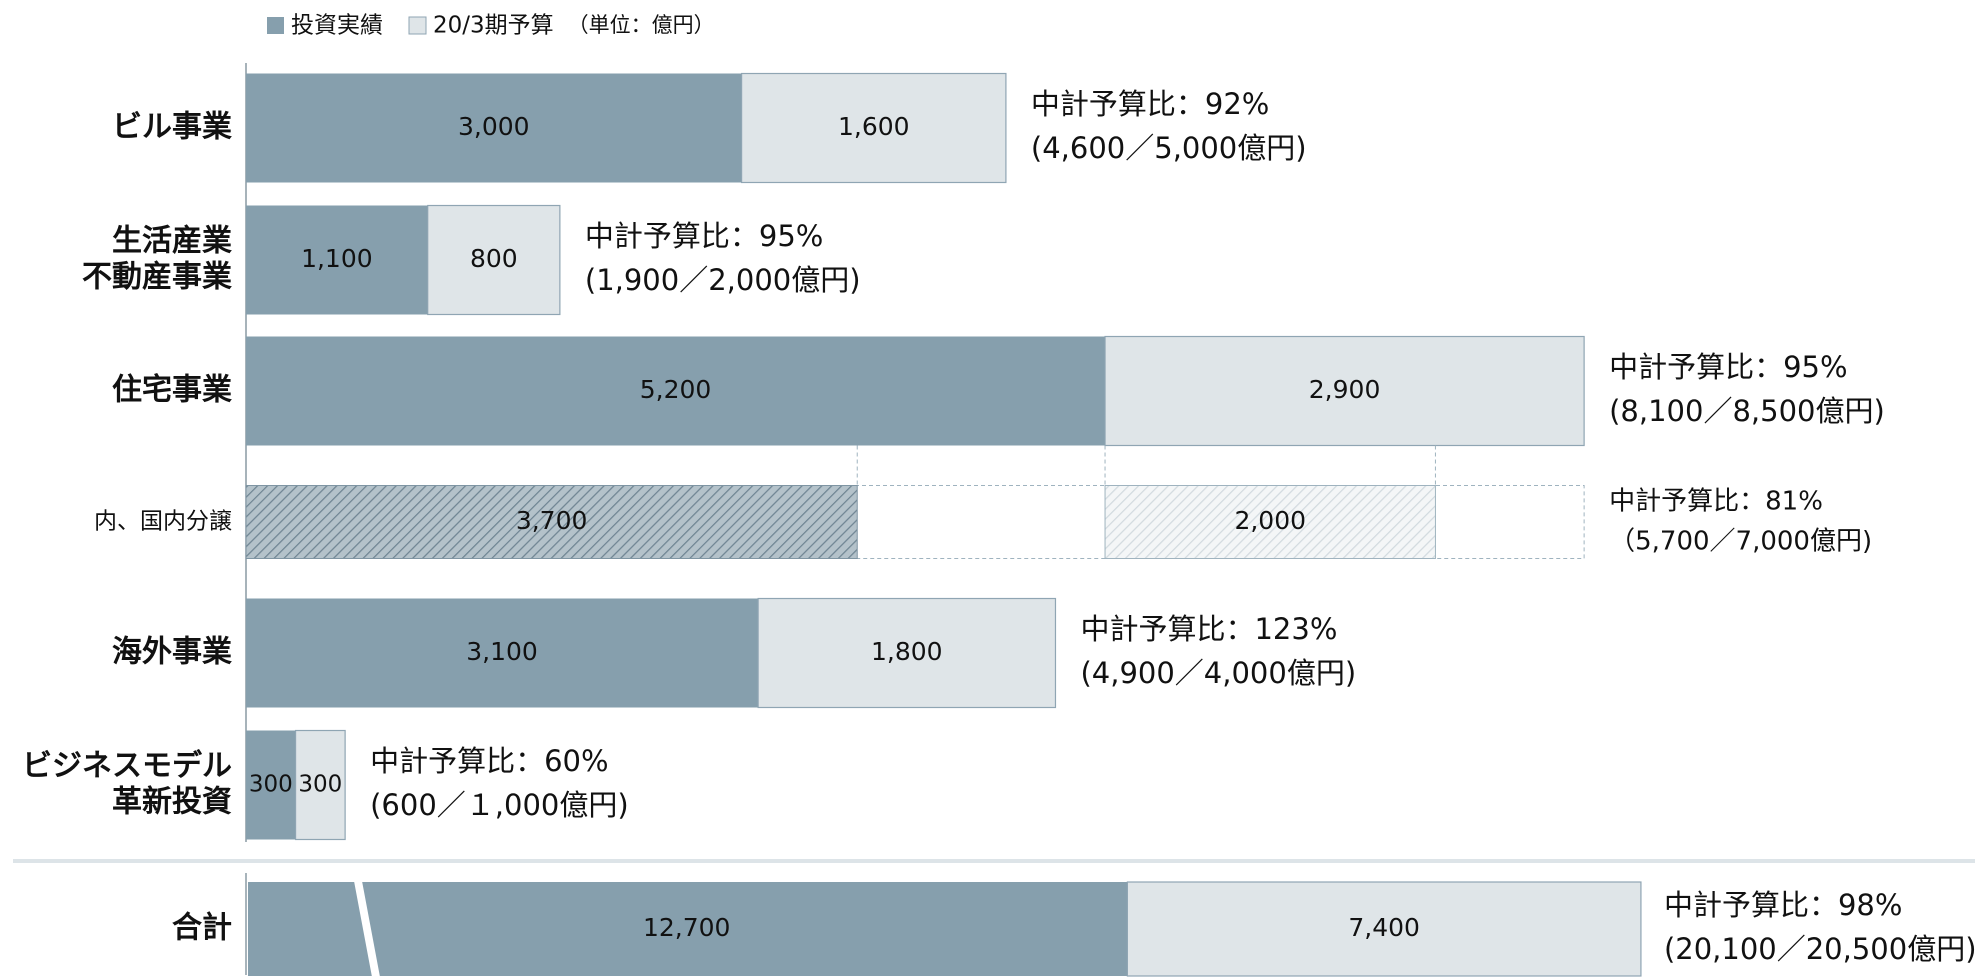 This screenshot has height=979, width=1985. I want to click on category-label: 内、国内分譲, so click(163, 522).